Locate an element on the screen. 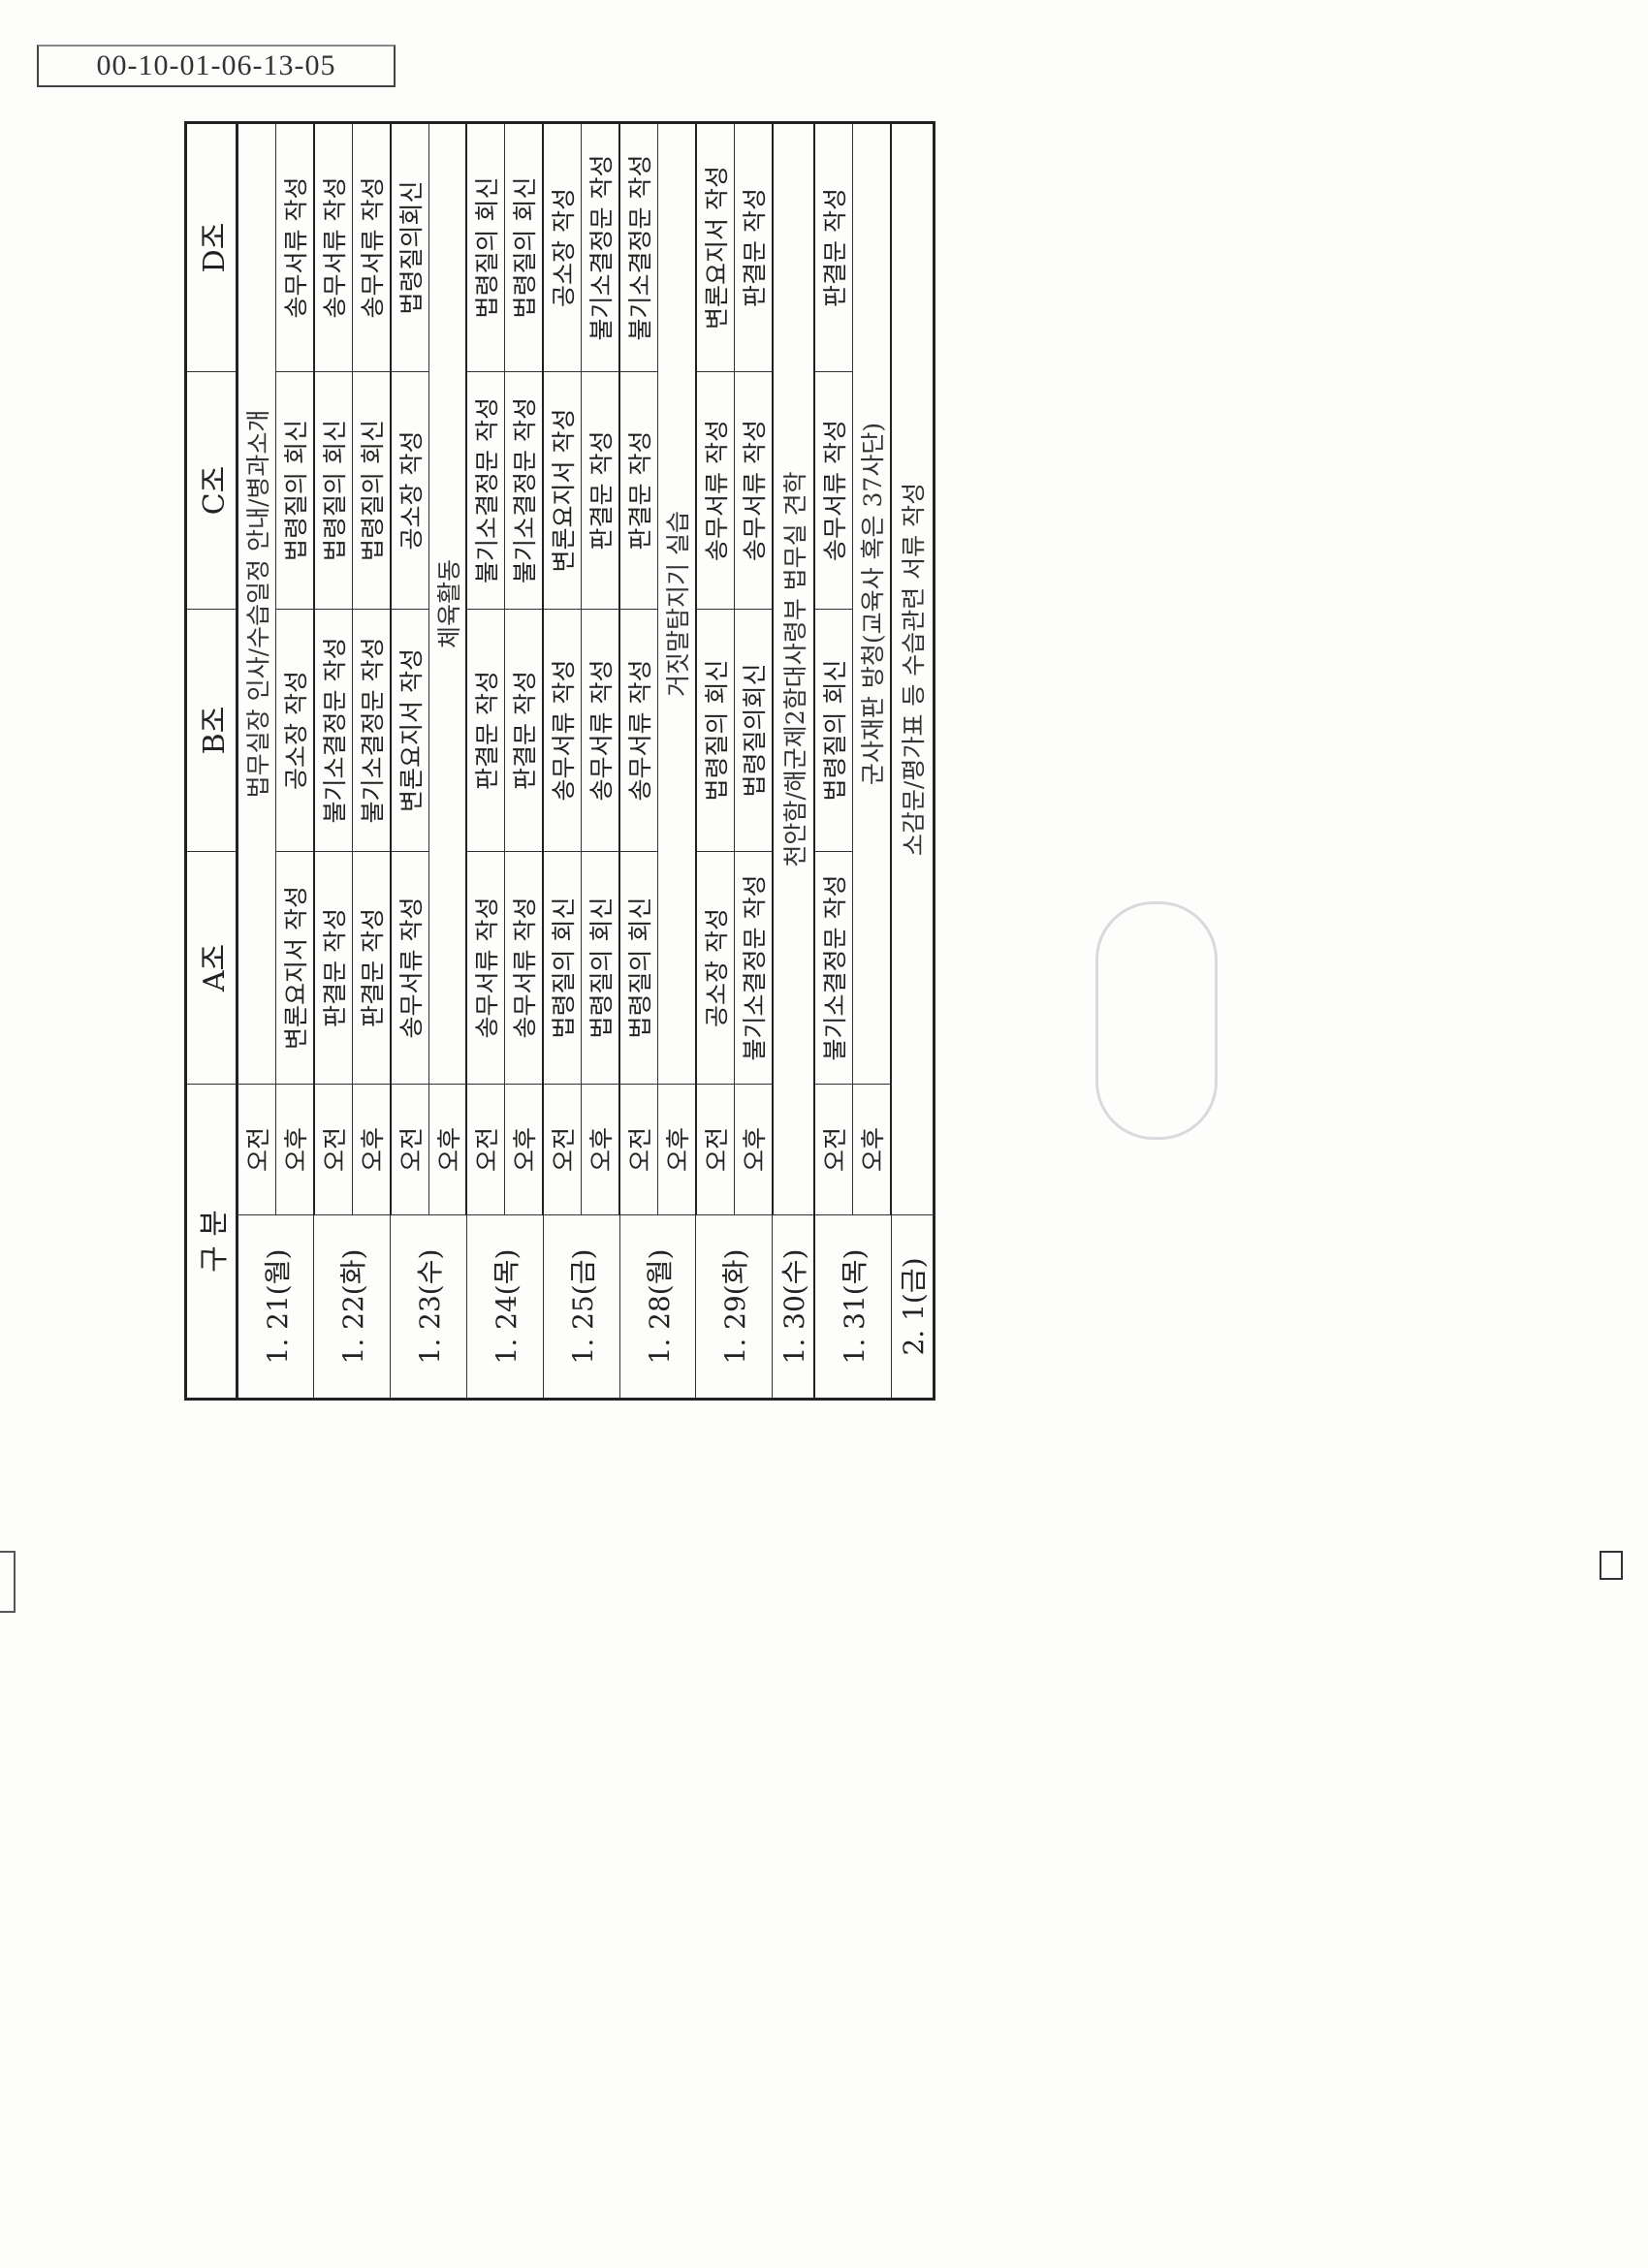 The image size is (1648, 2268). common-activity: 법무실장 인사/수습일정 안내/병과소개 is located at coordinates (256, 604).